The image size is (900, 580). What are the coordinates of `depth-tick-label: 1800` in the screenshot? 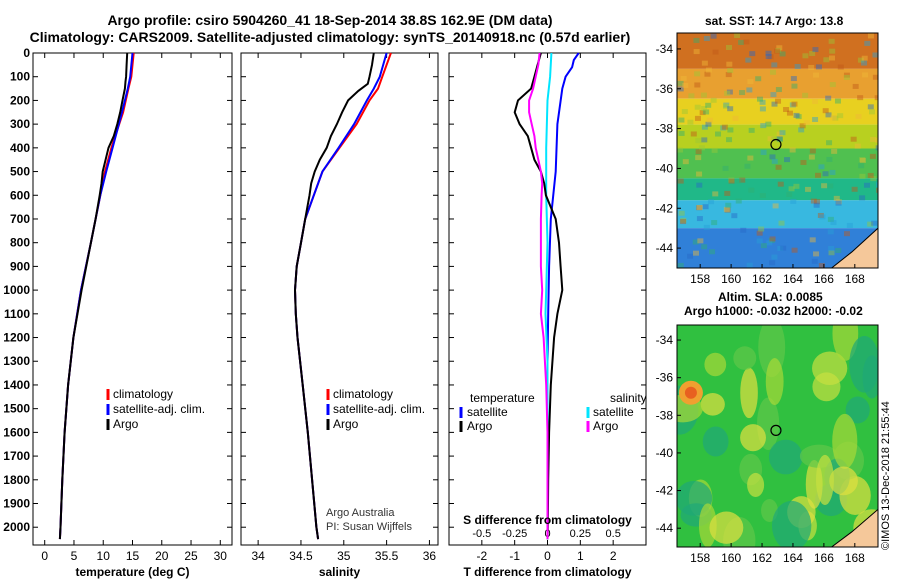 It's located at (16, 480).